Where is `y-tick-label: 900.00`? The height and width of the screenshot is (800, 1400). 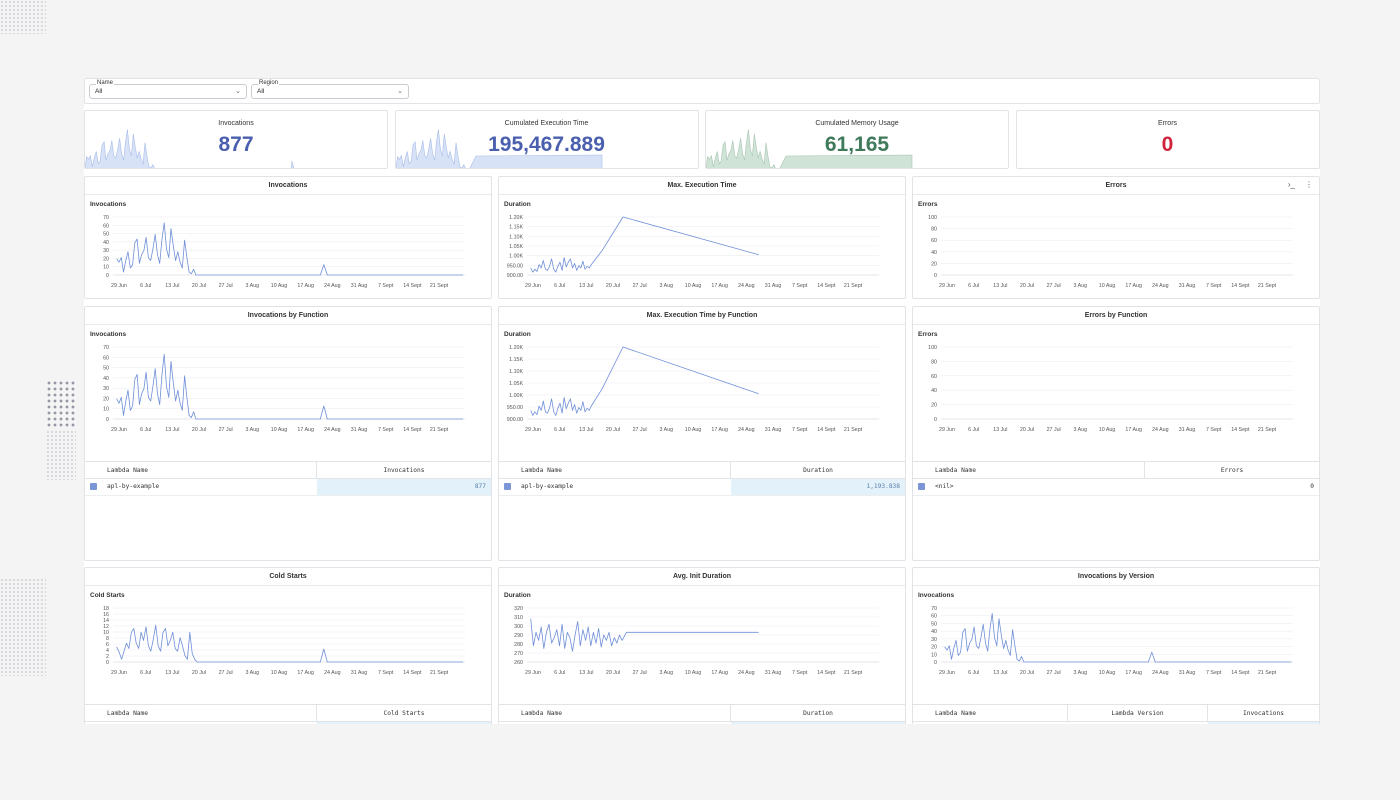
y-tick-label: 900.00 is located at coordinates (515, 420).